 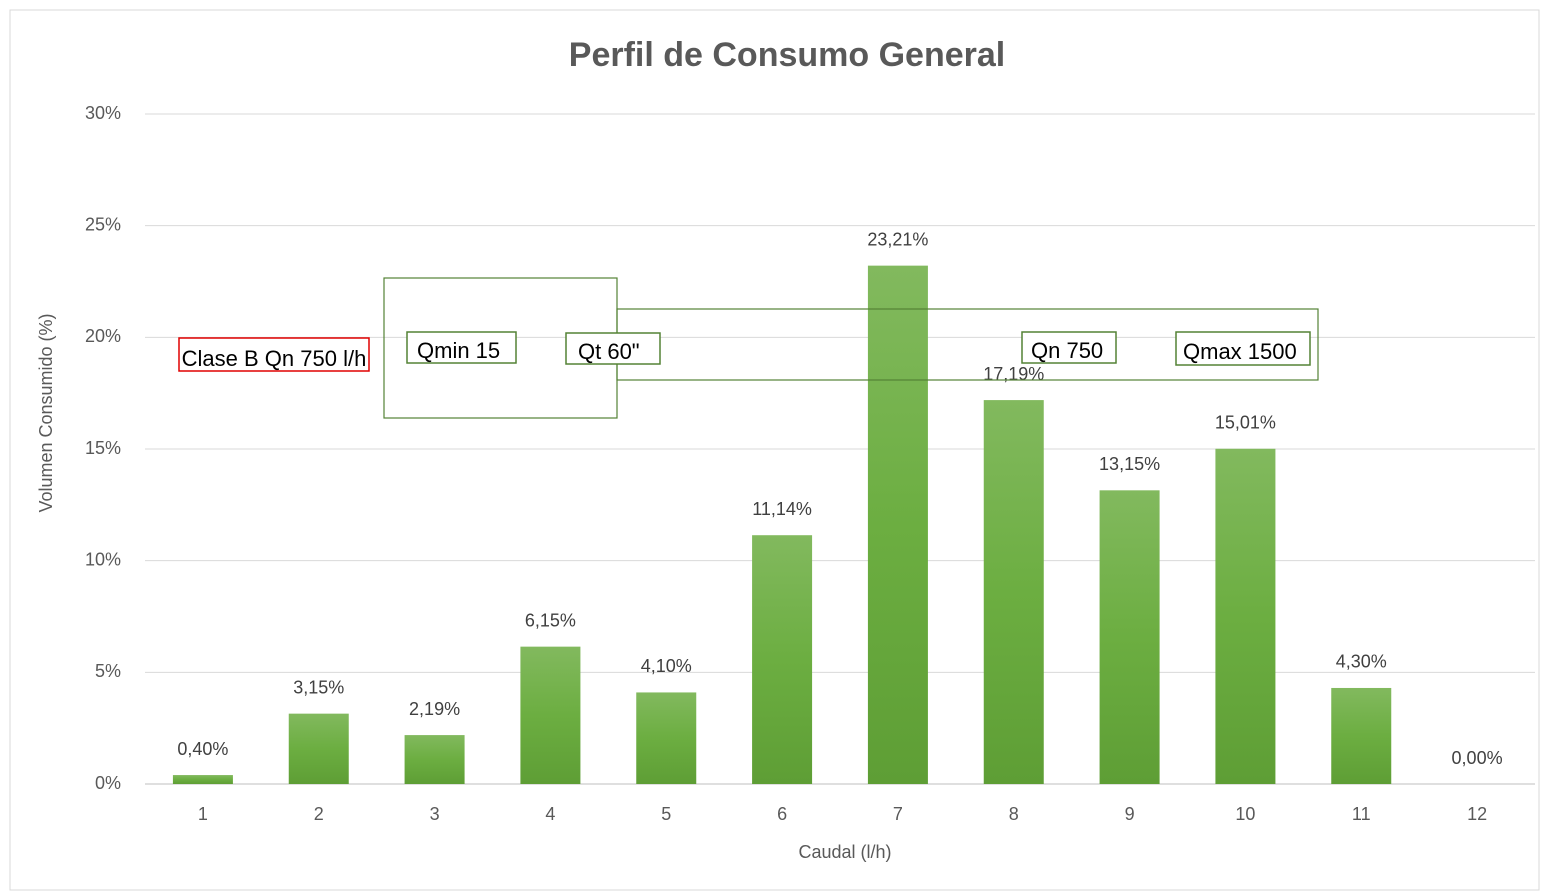 What do you see at coordinates (666, 666) in the screenshot?
I see `data-label: 4,10%` at bounding box center [666, 666].